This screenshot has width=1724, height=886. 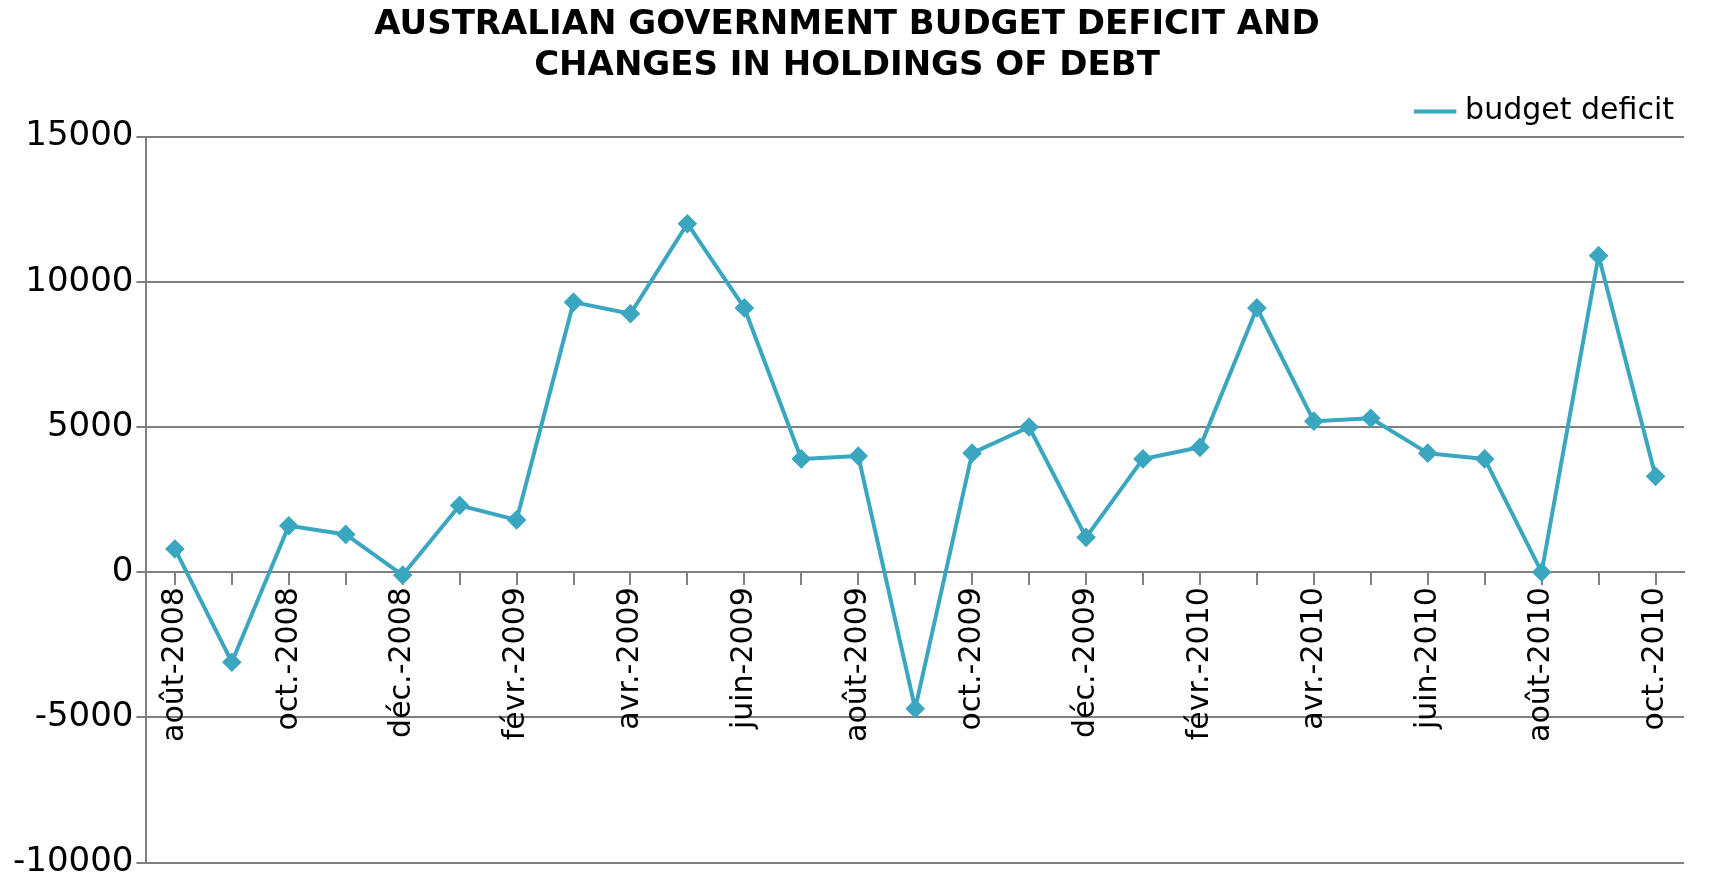 I want to click on x-tick-label: févr.-2010, so click(x=1197, y=664).